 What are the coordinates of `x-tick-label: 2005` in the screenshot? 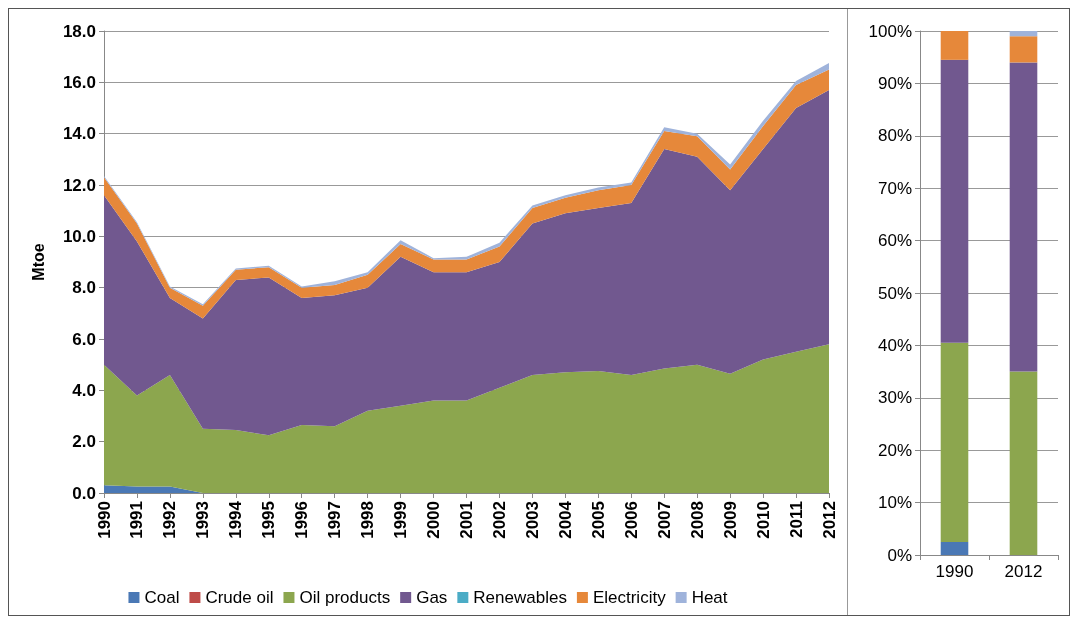 It's located at (598, 520).